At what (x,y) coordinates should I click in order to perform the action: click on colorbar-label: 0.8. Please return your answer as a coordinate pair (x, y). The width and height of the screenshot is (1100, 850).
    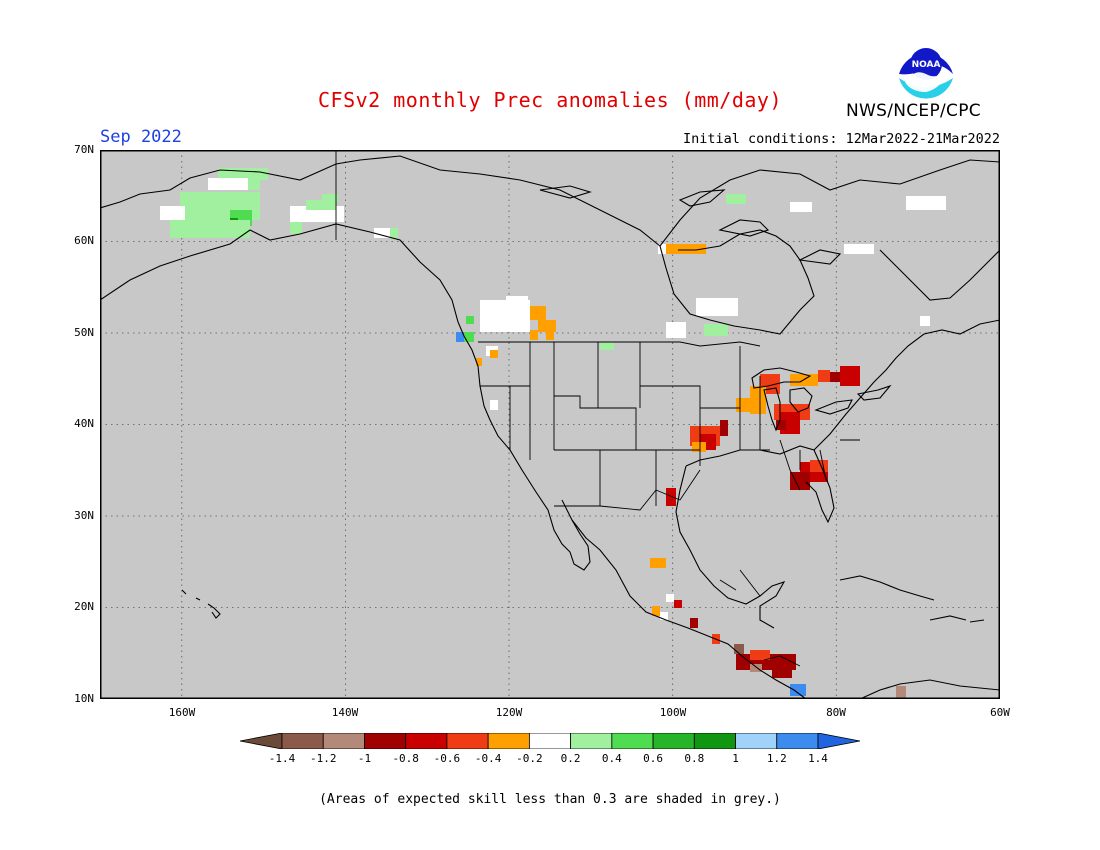
    Looking at the image, I should click on (694, 758).